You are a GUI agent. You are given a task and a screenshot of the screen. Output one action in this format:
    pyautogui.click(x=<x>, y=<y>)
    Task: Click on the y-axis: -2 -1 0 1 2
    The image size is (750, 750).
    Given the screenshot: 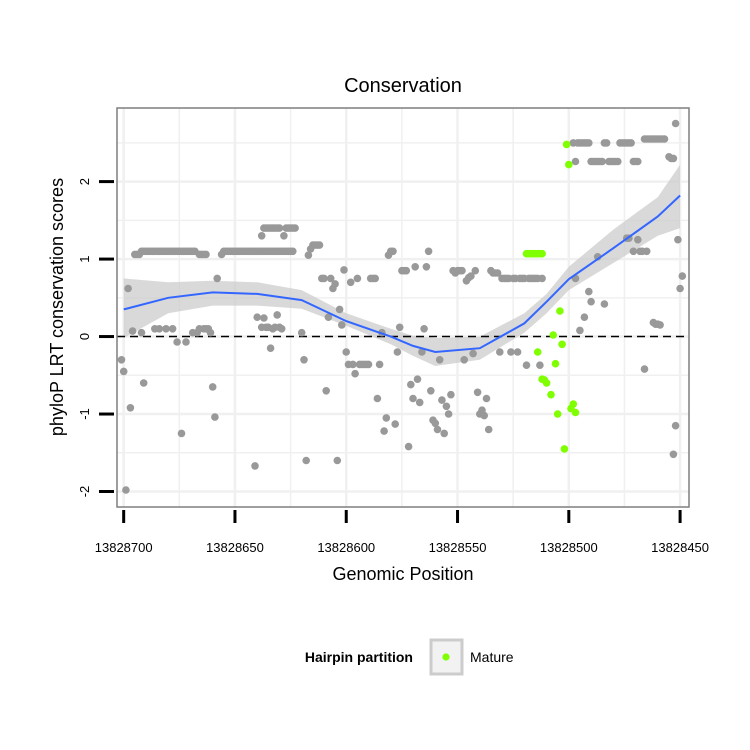 What is the action you would take?
    pyautogui.click(x=95, y=337)
    